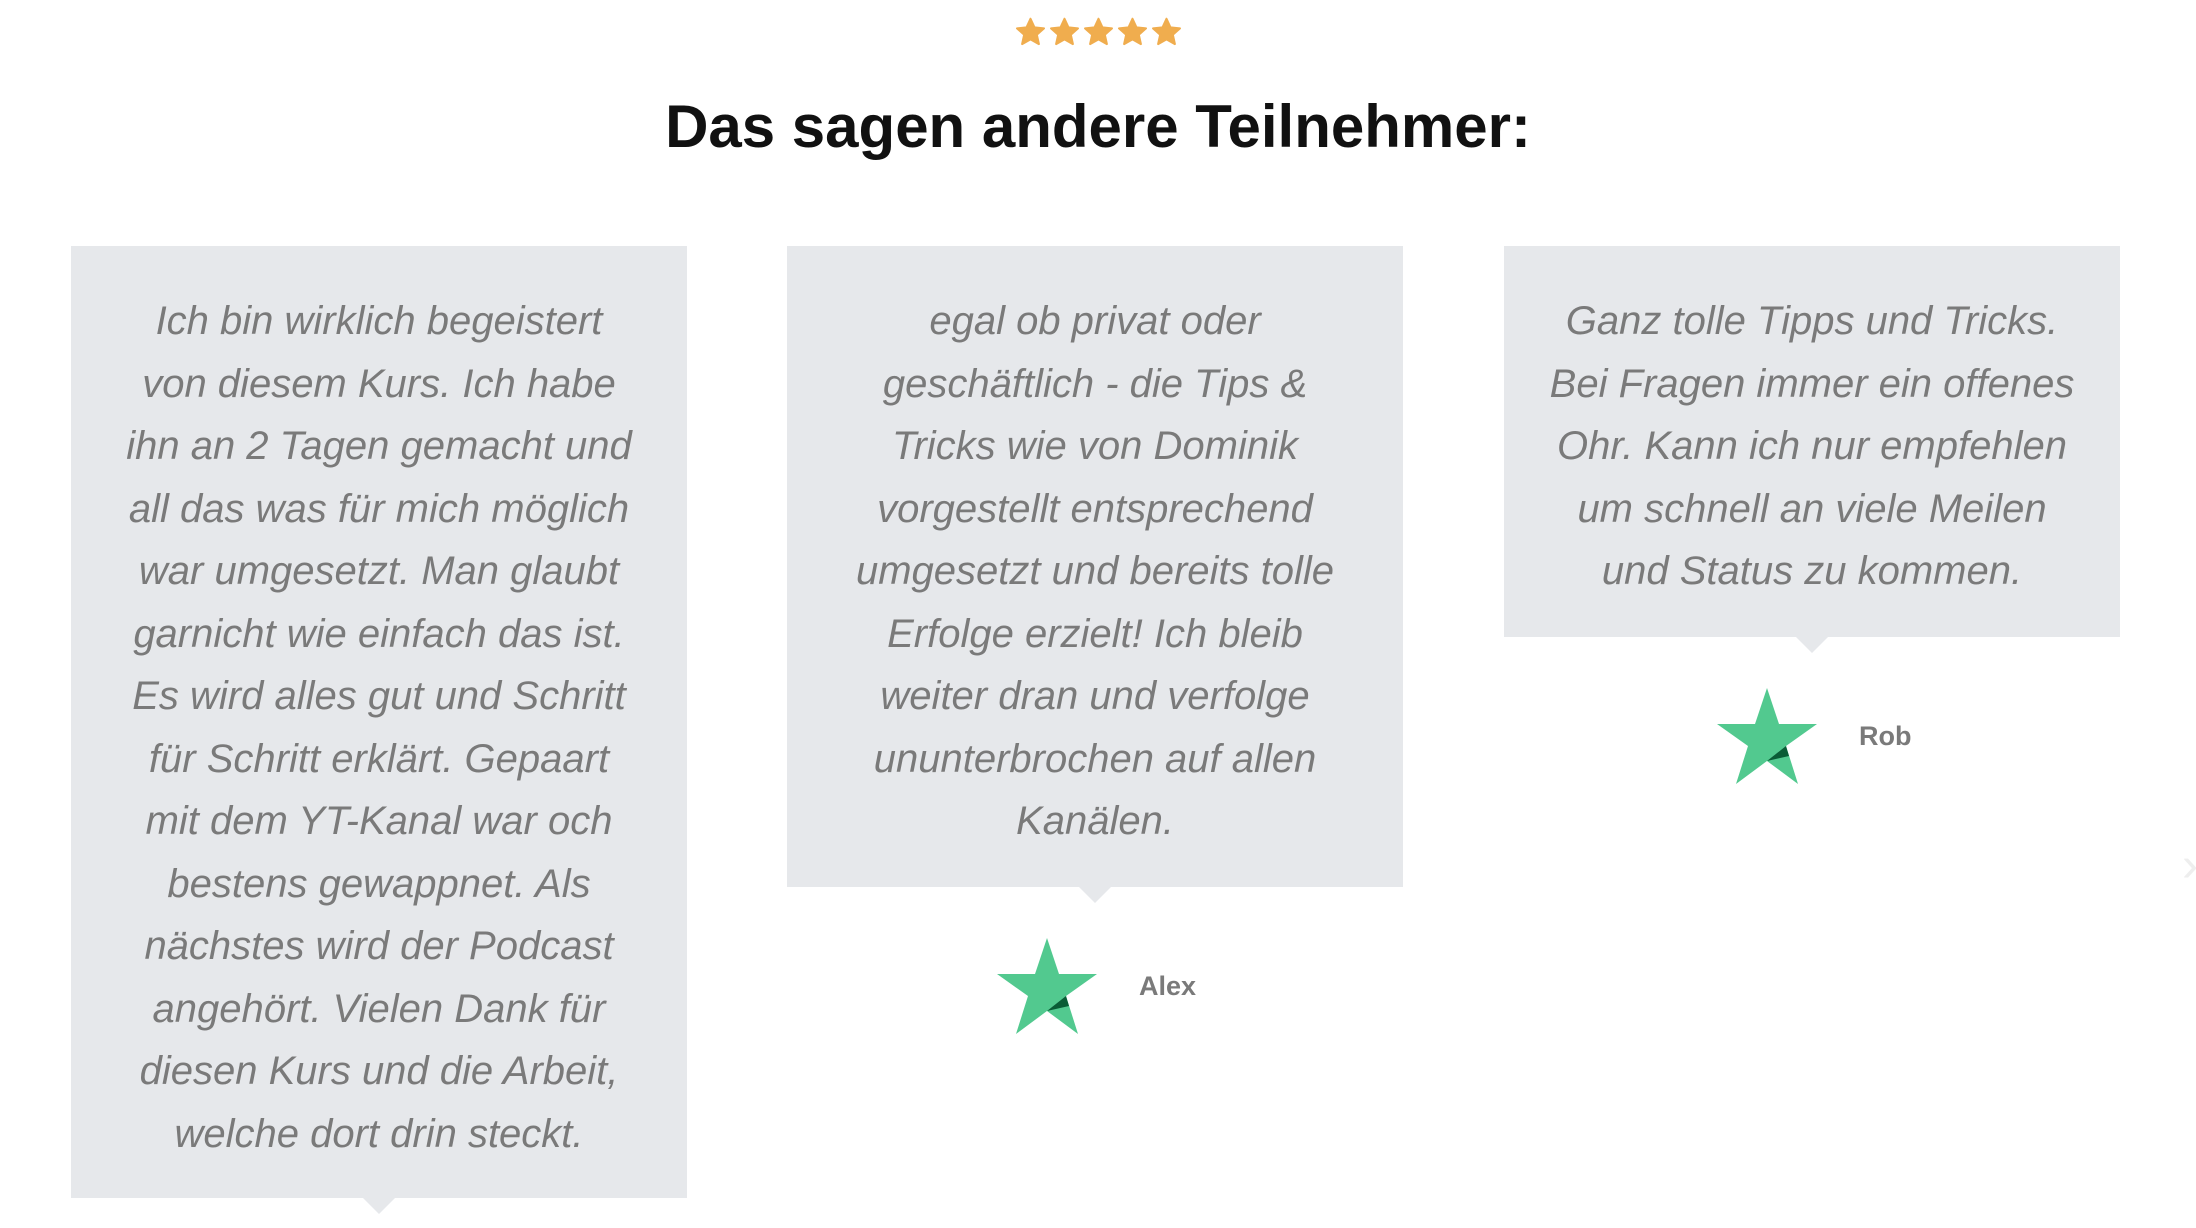 The height and width of the screenshot is (1228, 2196). Describe the element at coordinates (379, 758) in the screenshot. I see `testimonial-text-line: für Schritt erklärt. Gepaart` at that location.